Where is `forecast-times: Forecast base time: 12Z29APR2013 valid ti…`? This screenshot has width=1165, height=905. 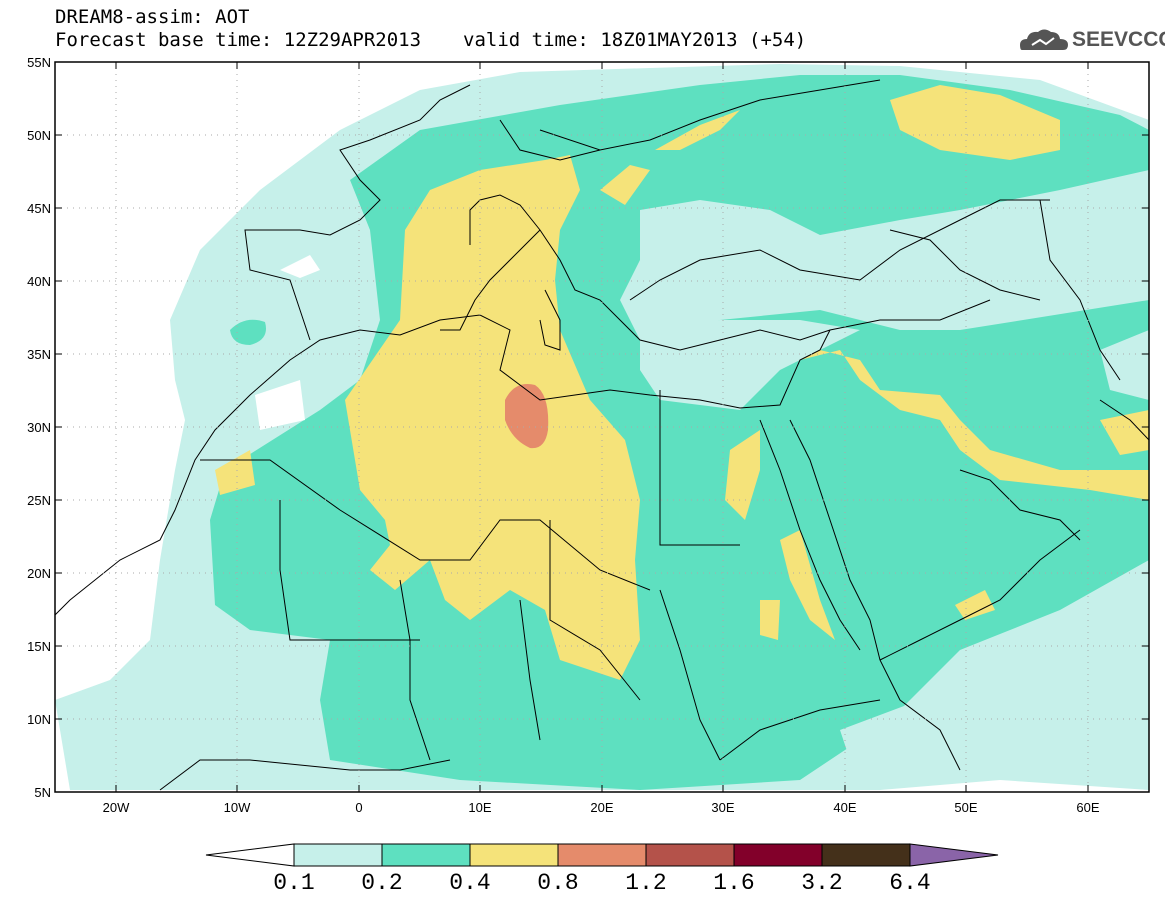
forecast-times: Forecast base time: 12Z29APR2013 valid ti… is located at coordinates (430, 40).